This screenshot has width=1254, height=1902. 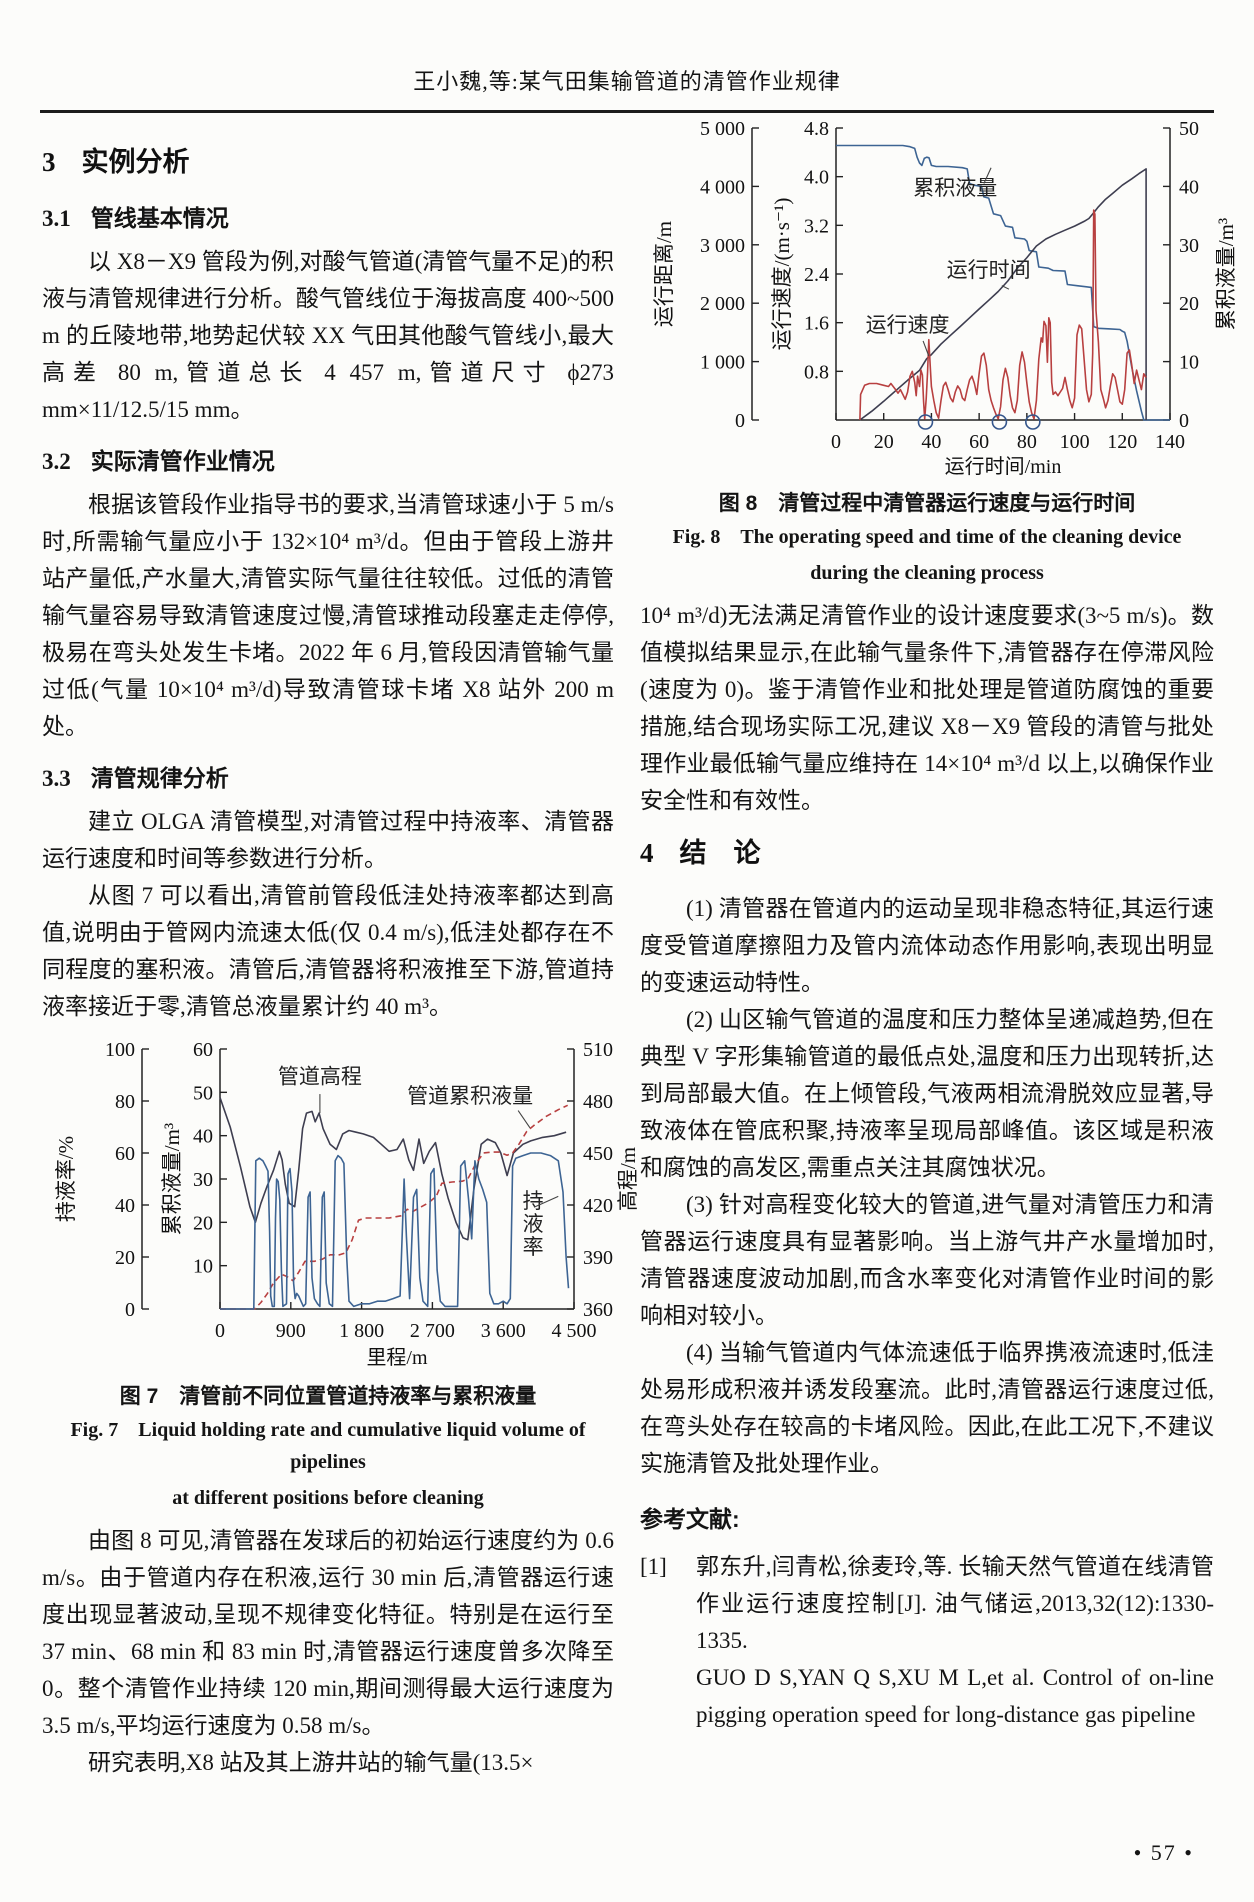 I want to click on svg-text: 运行距离/m, so click(x=664, y=274).